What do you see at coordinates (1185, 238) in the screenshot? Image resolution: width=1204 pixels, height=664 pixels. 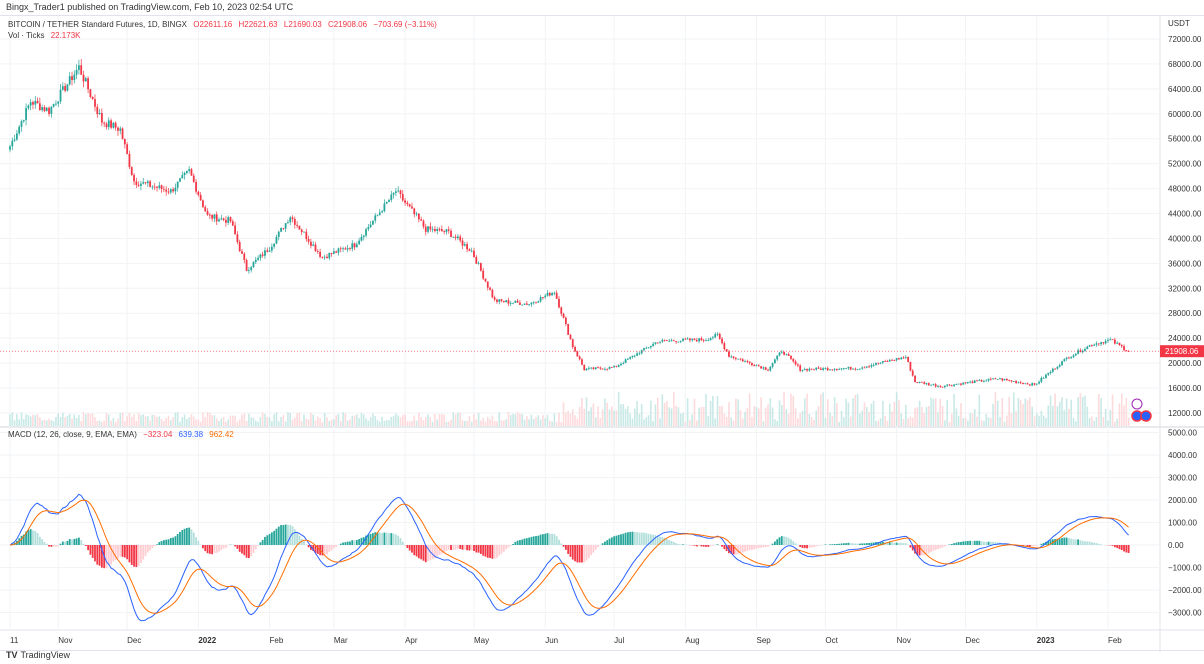 I see `price-tick-label: 40000.00` at bounding box center [1185, 238].